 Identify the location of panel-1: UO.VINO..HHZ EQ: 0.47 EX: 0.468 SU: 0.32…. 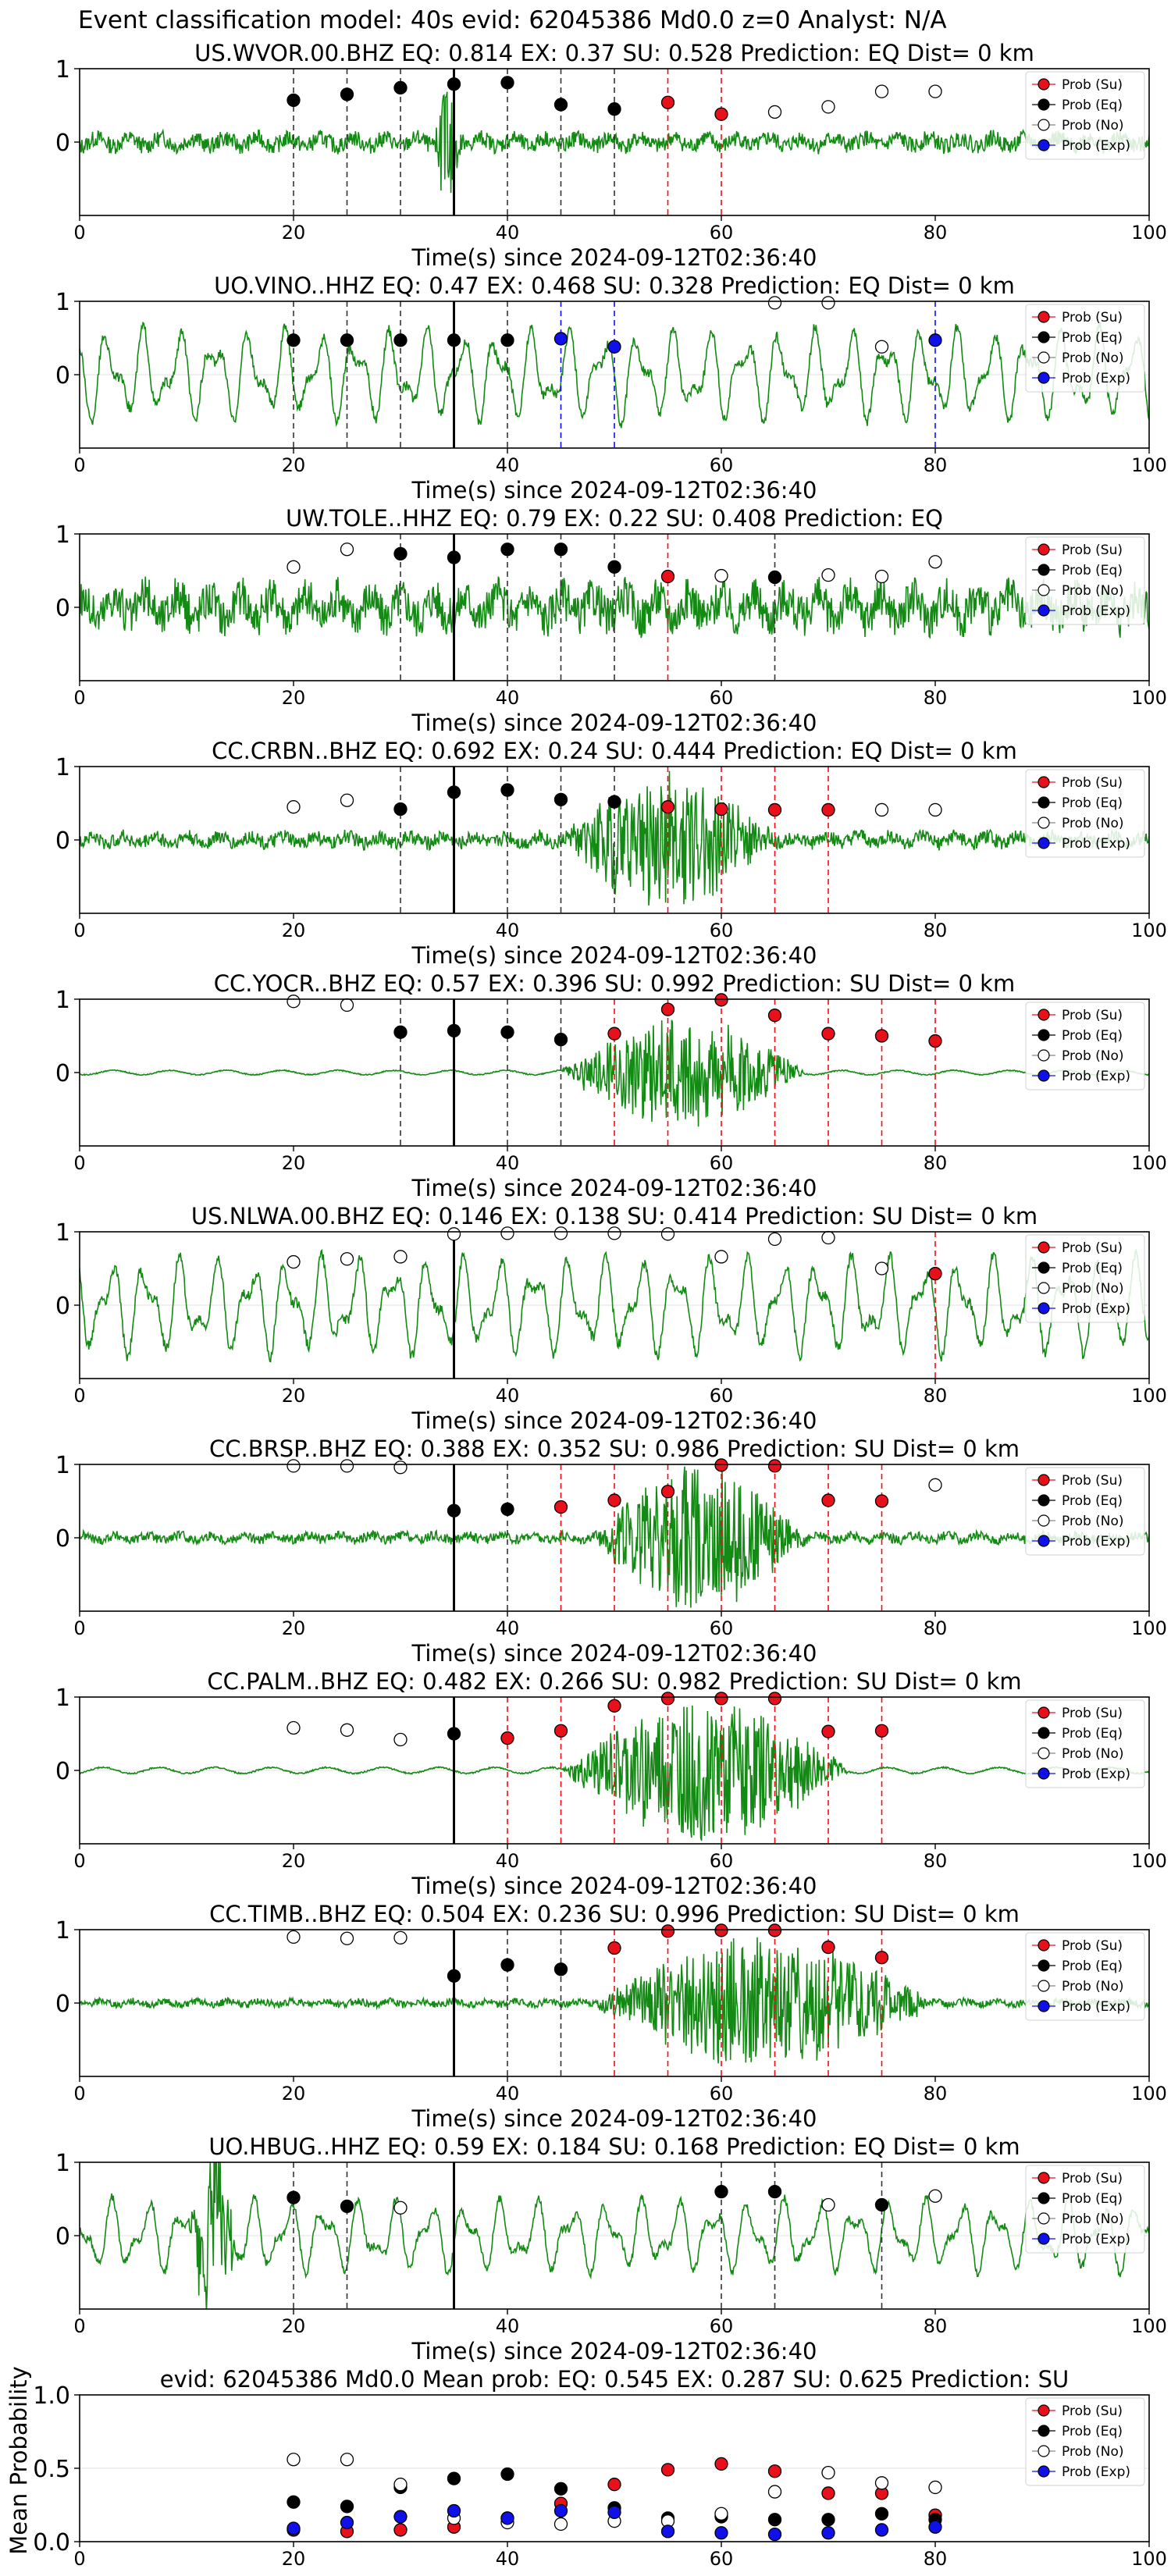
(611, 387).